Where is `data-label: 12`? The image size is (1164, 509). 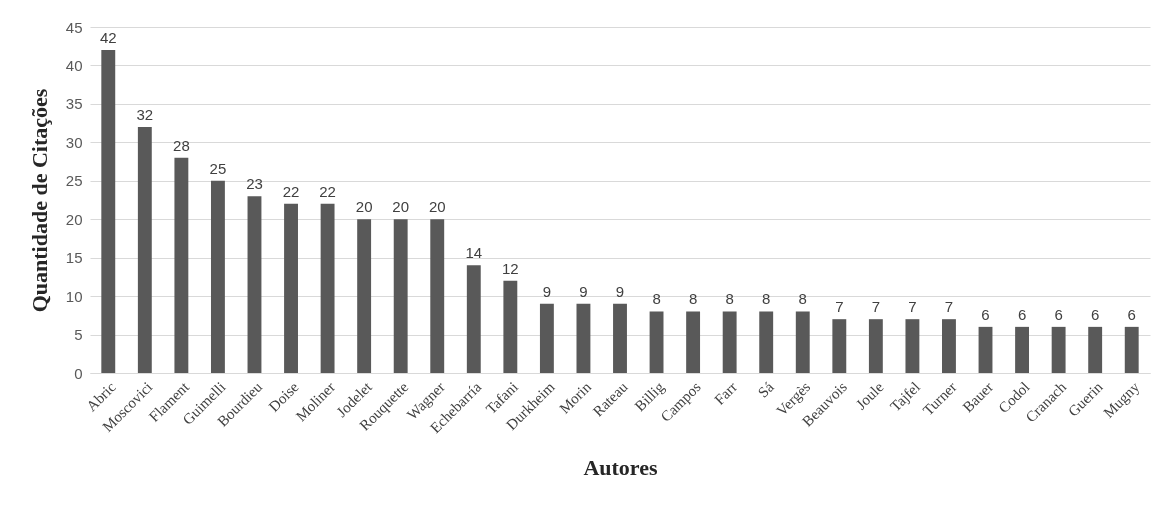
data-label: 12 is located at coordinates (510, 268).